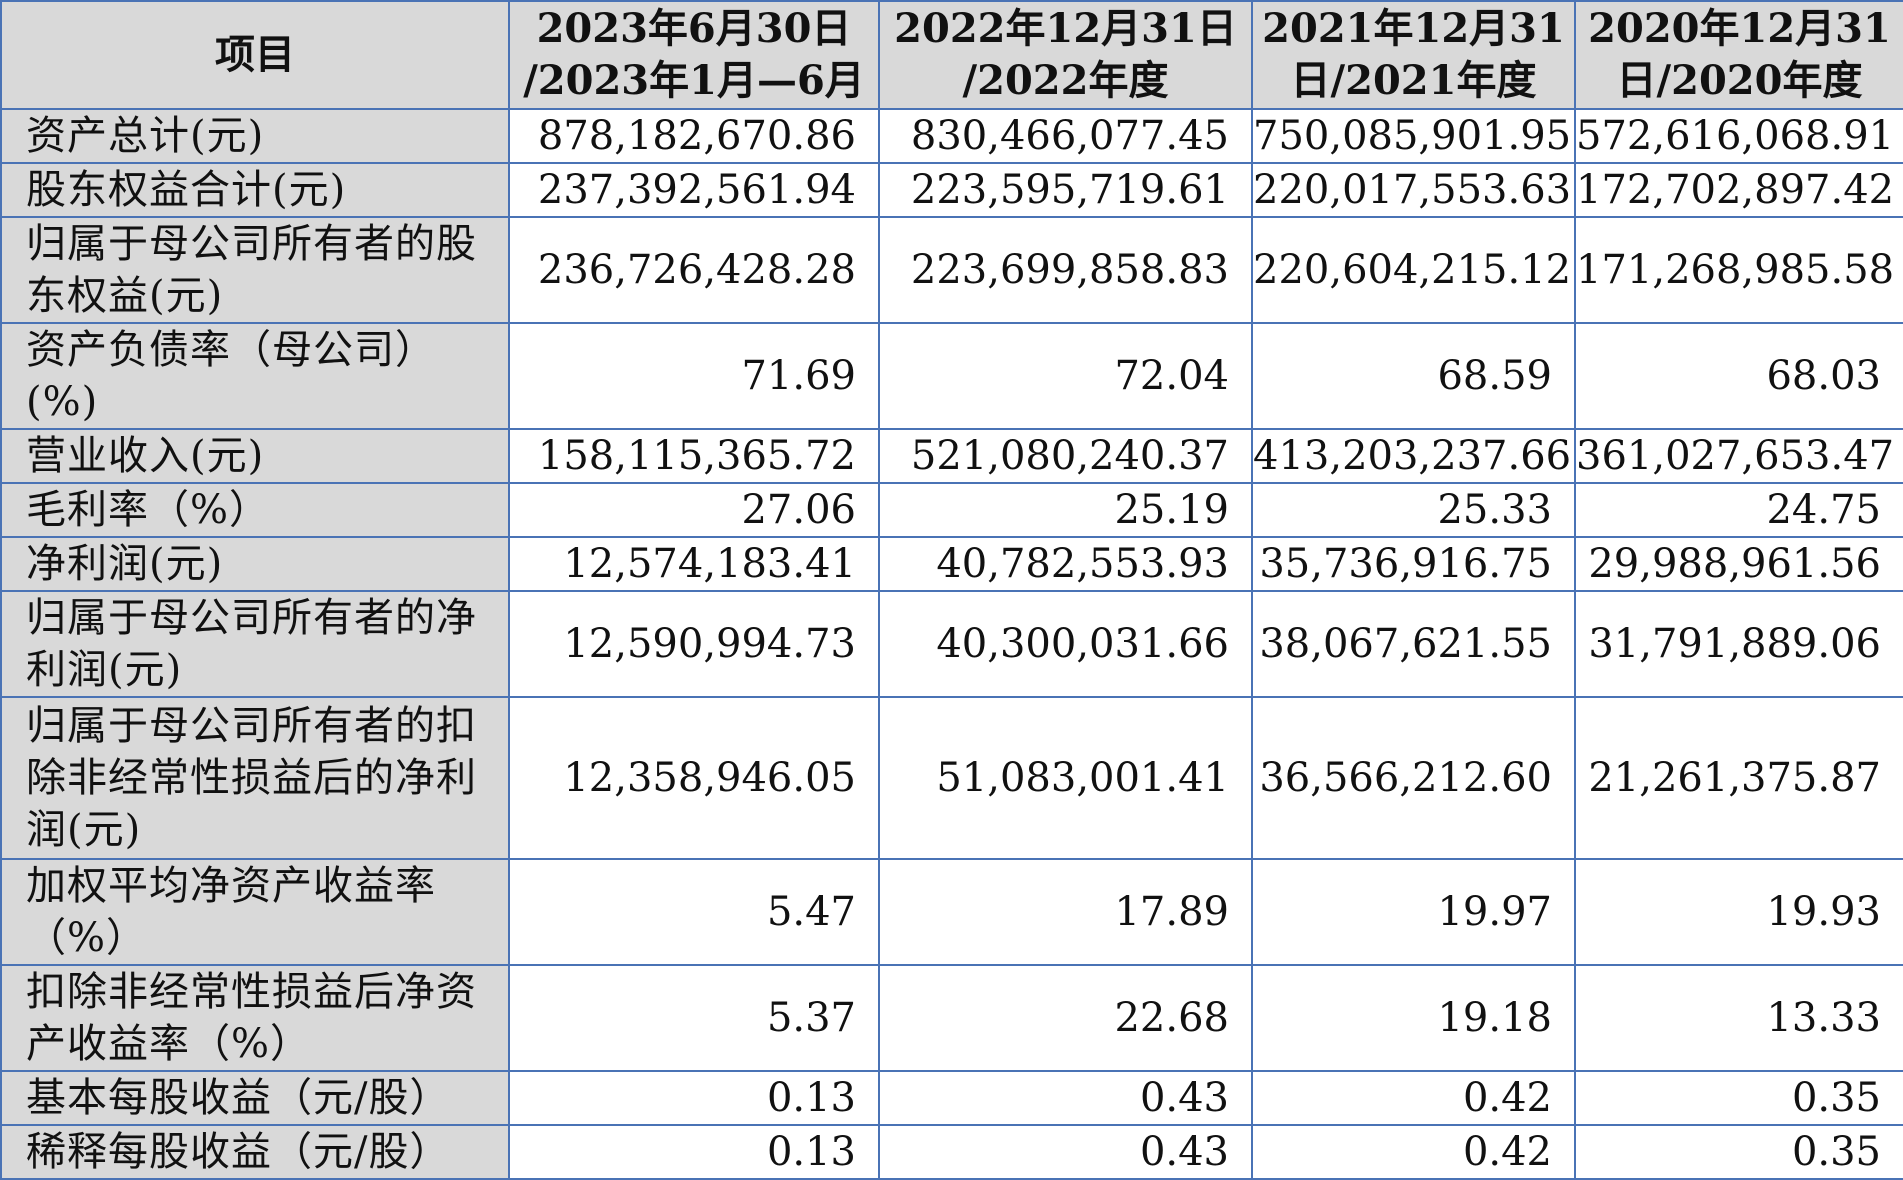  What do you see at coordinates (1413, 456) in the screenshot?
I see `cell-value: 413,203,237.66` at bounding box center [1413, 456].